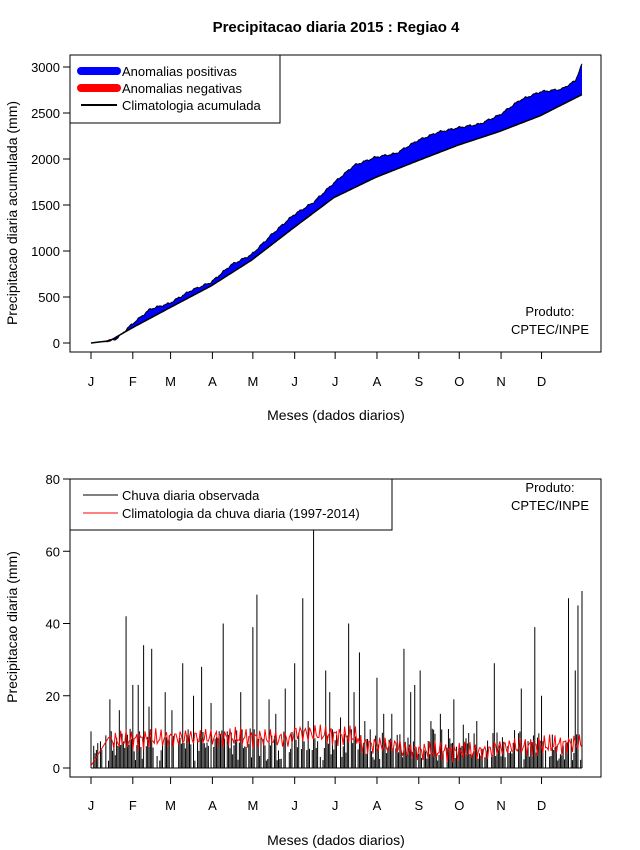 This screenshot has height=850, width=640. Describe the element at coordinates (418, 381) in the screenshot. I see `x-tick-label: S` at that location.